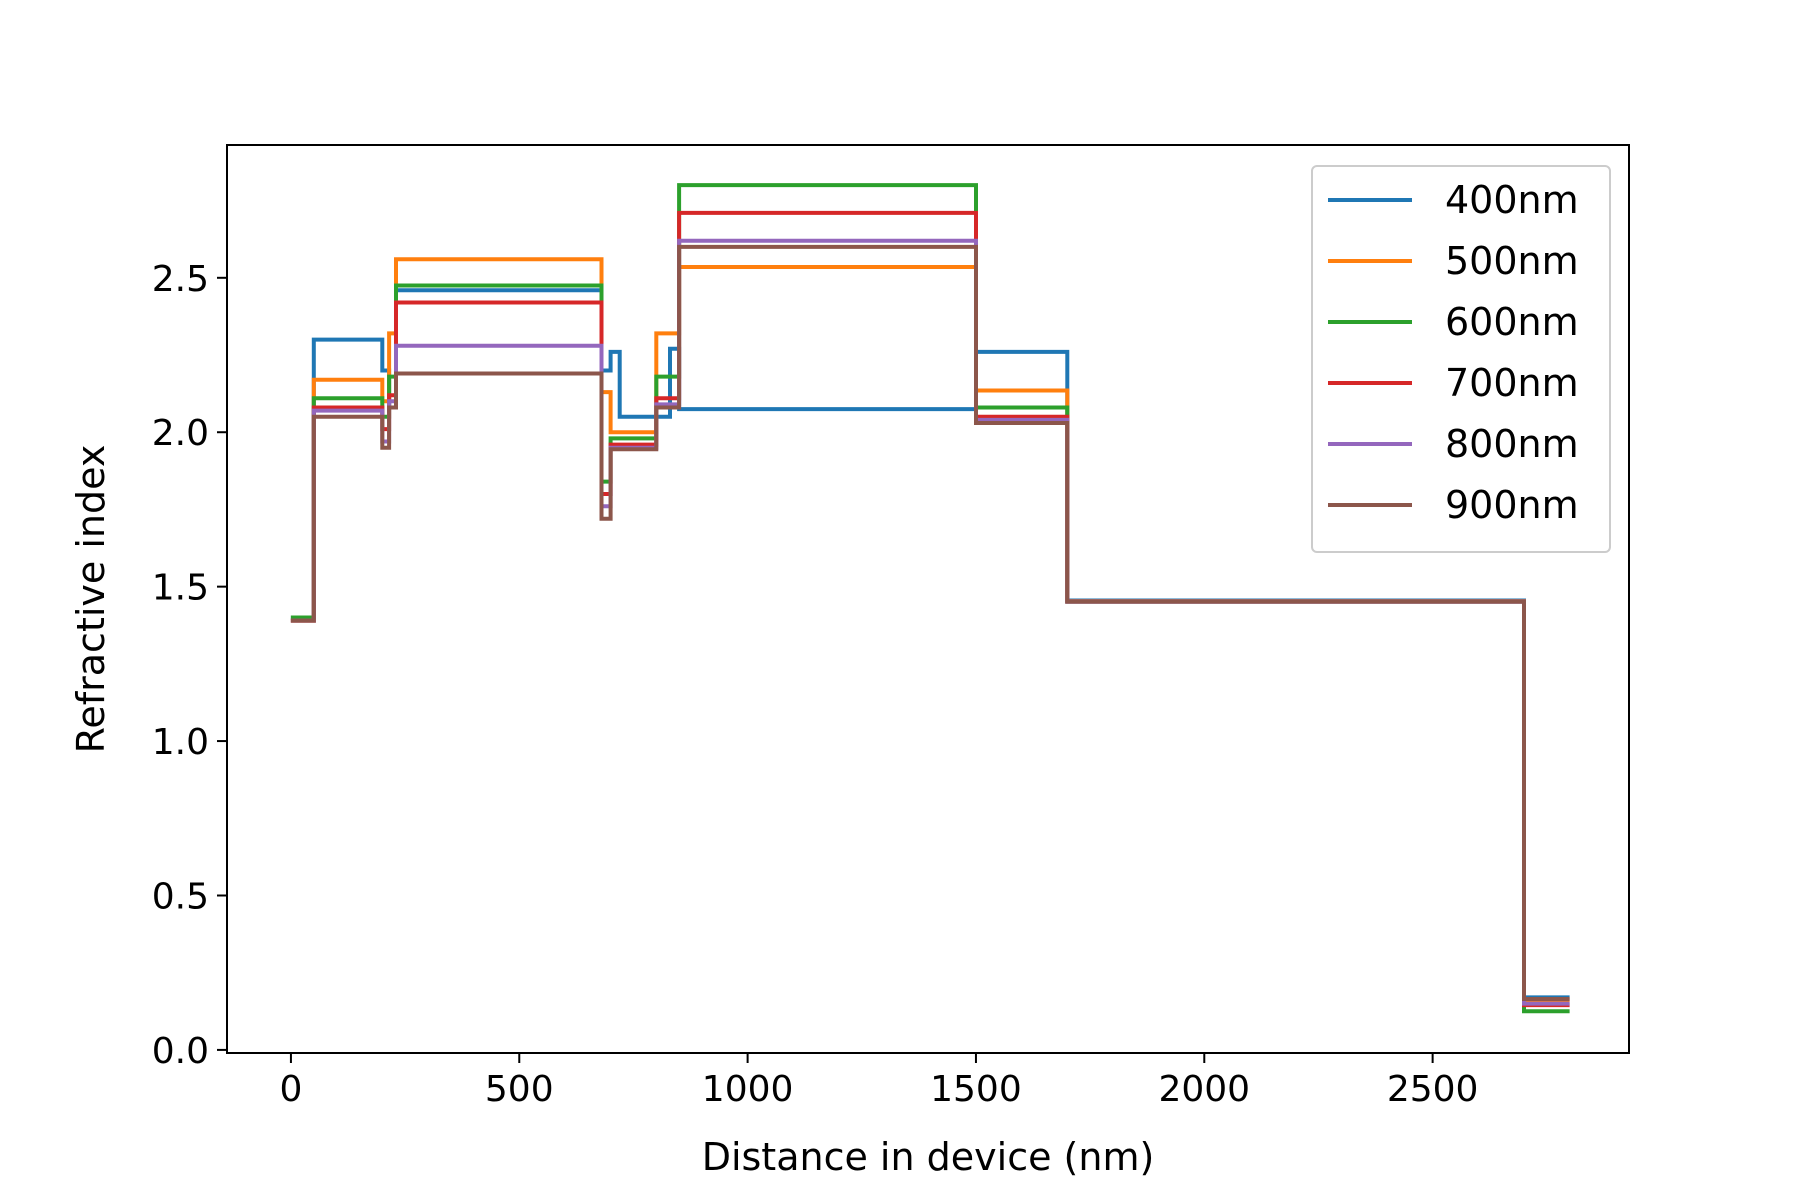 The height and width of the screenshot is (1200, 1800). I want to click on x-tick-label: 2000, so click(1204, 1089).